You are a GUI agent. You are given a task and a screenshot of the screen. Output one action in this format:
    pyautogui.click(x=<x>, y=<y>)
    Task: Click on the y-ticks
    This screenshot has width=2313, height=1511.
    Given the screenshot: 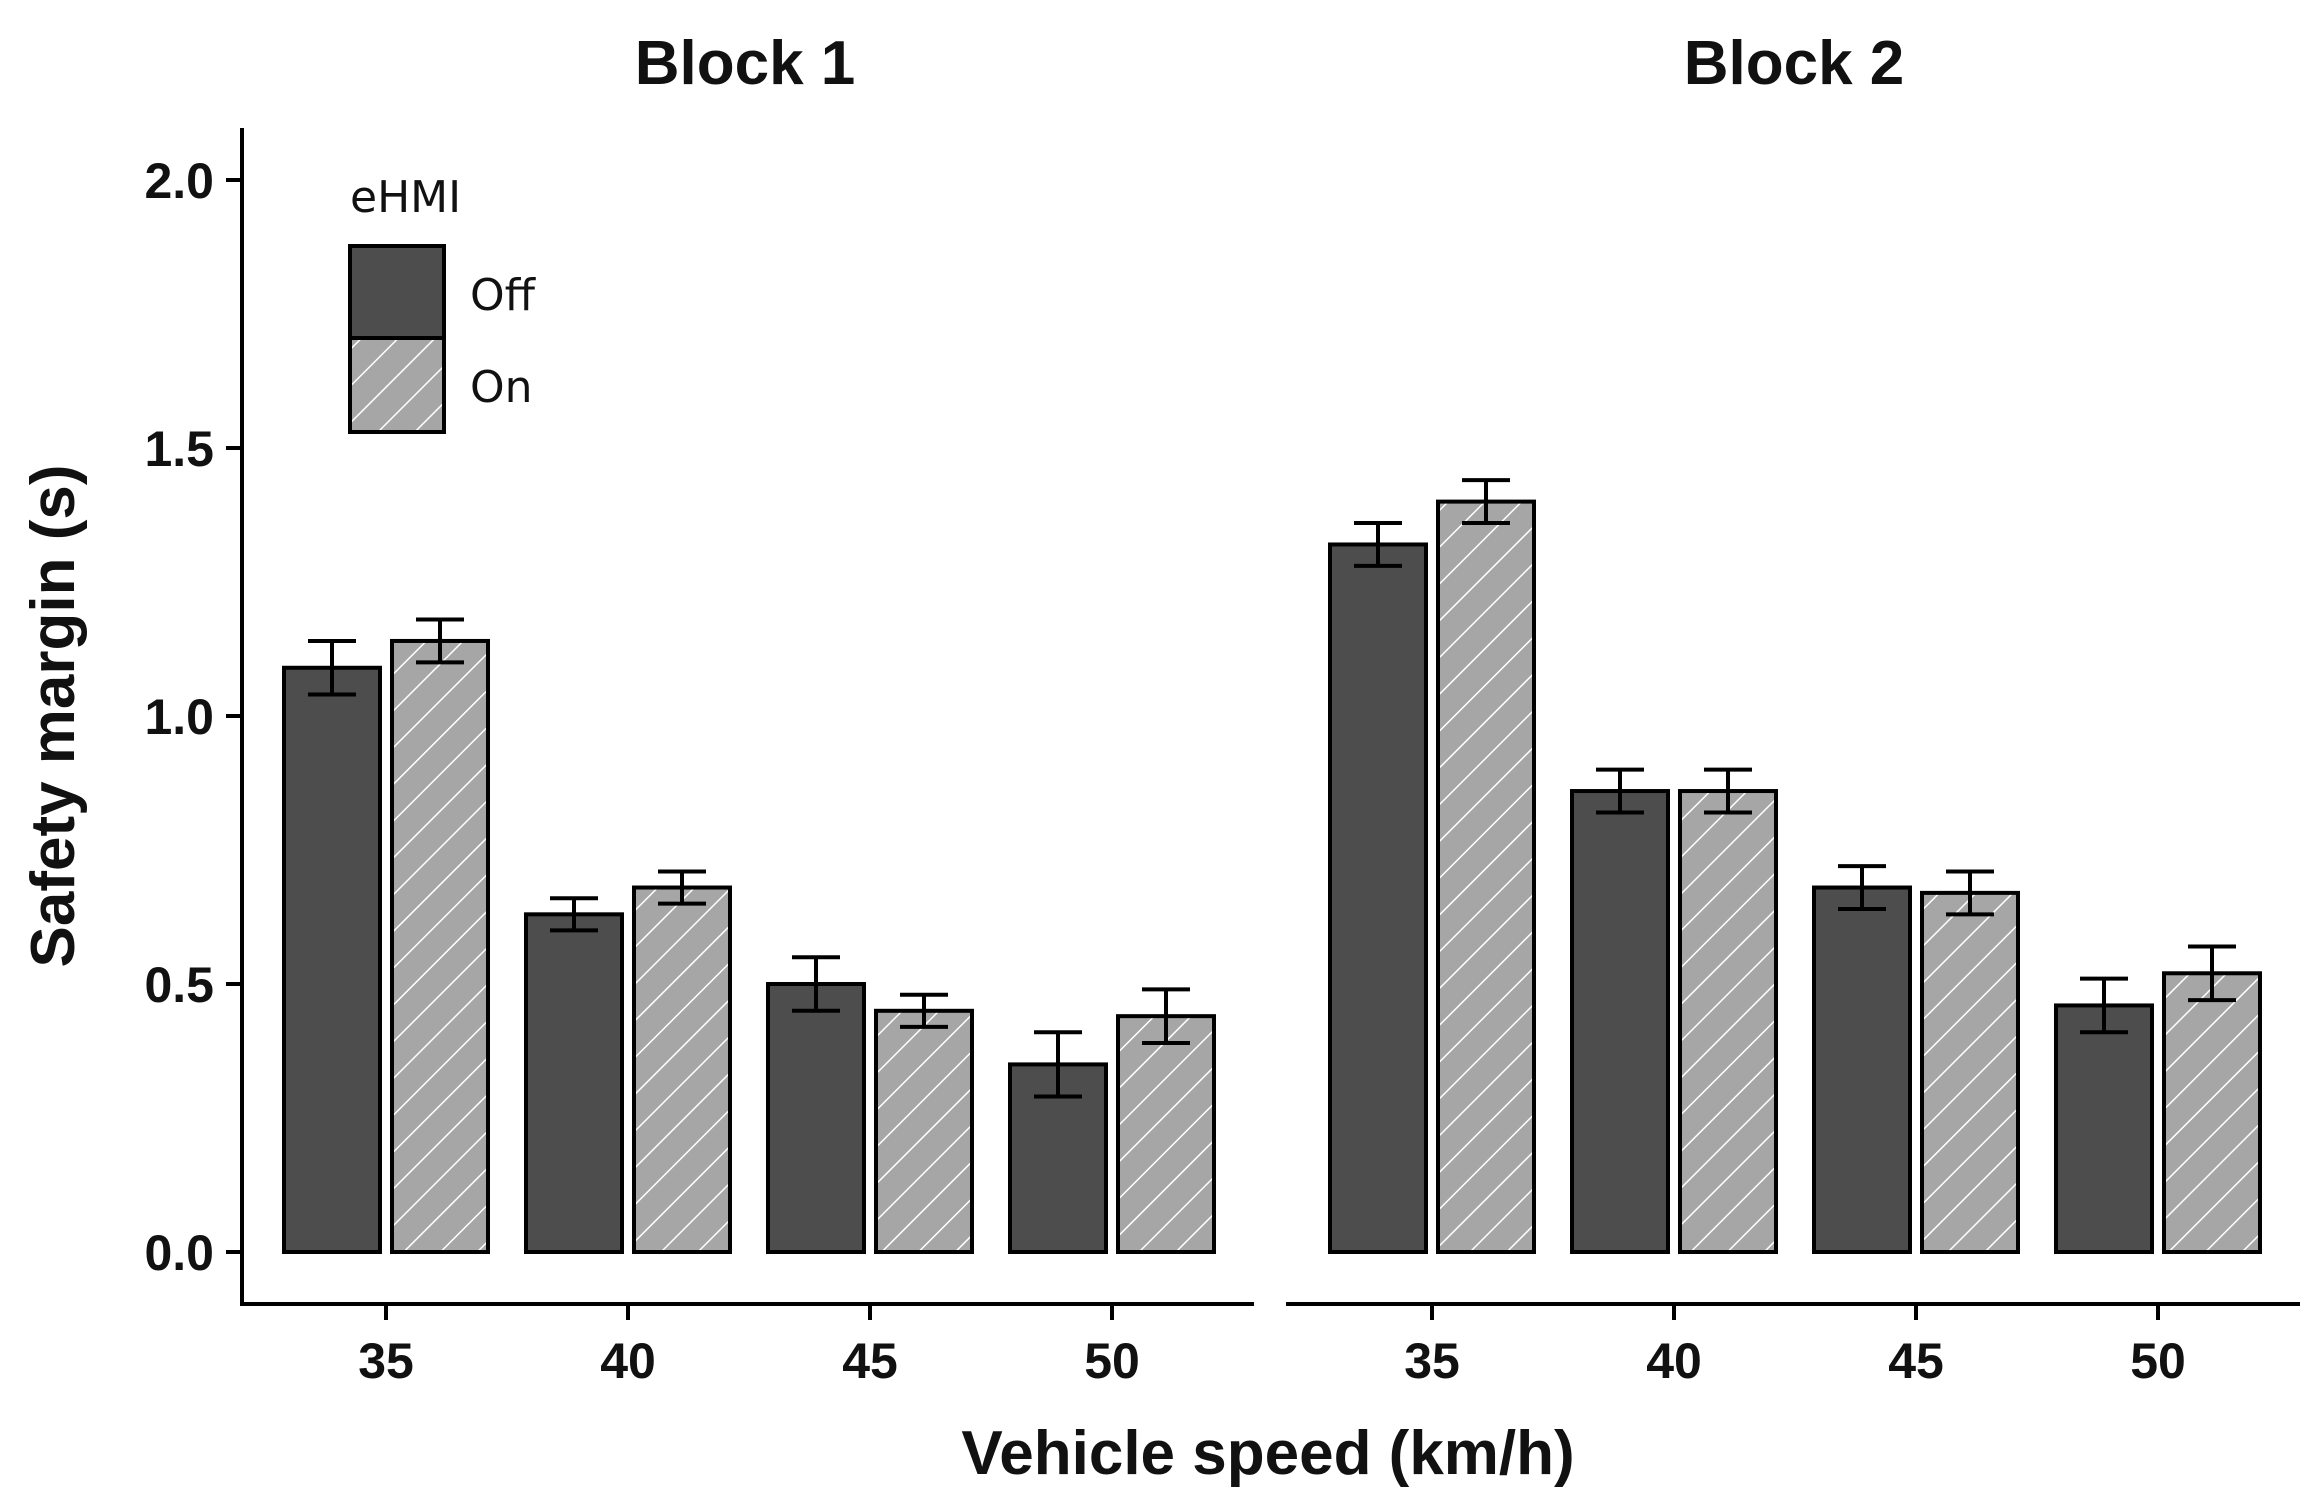 What is the action you would take?
    pyautogui.click(x=234, y=716)
    